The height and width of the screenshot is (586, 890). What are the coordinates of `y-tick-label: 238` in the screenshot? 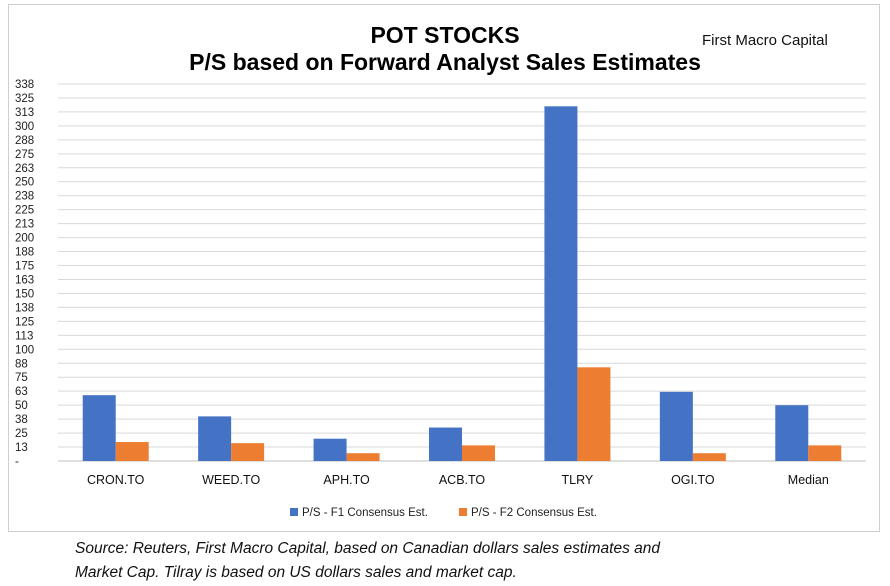 It's located at (24, 197).